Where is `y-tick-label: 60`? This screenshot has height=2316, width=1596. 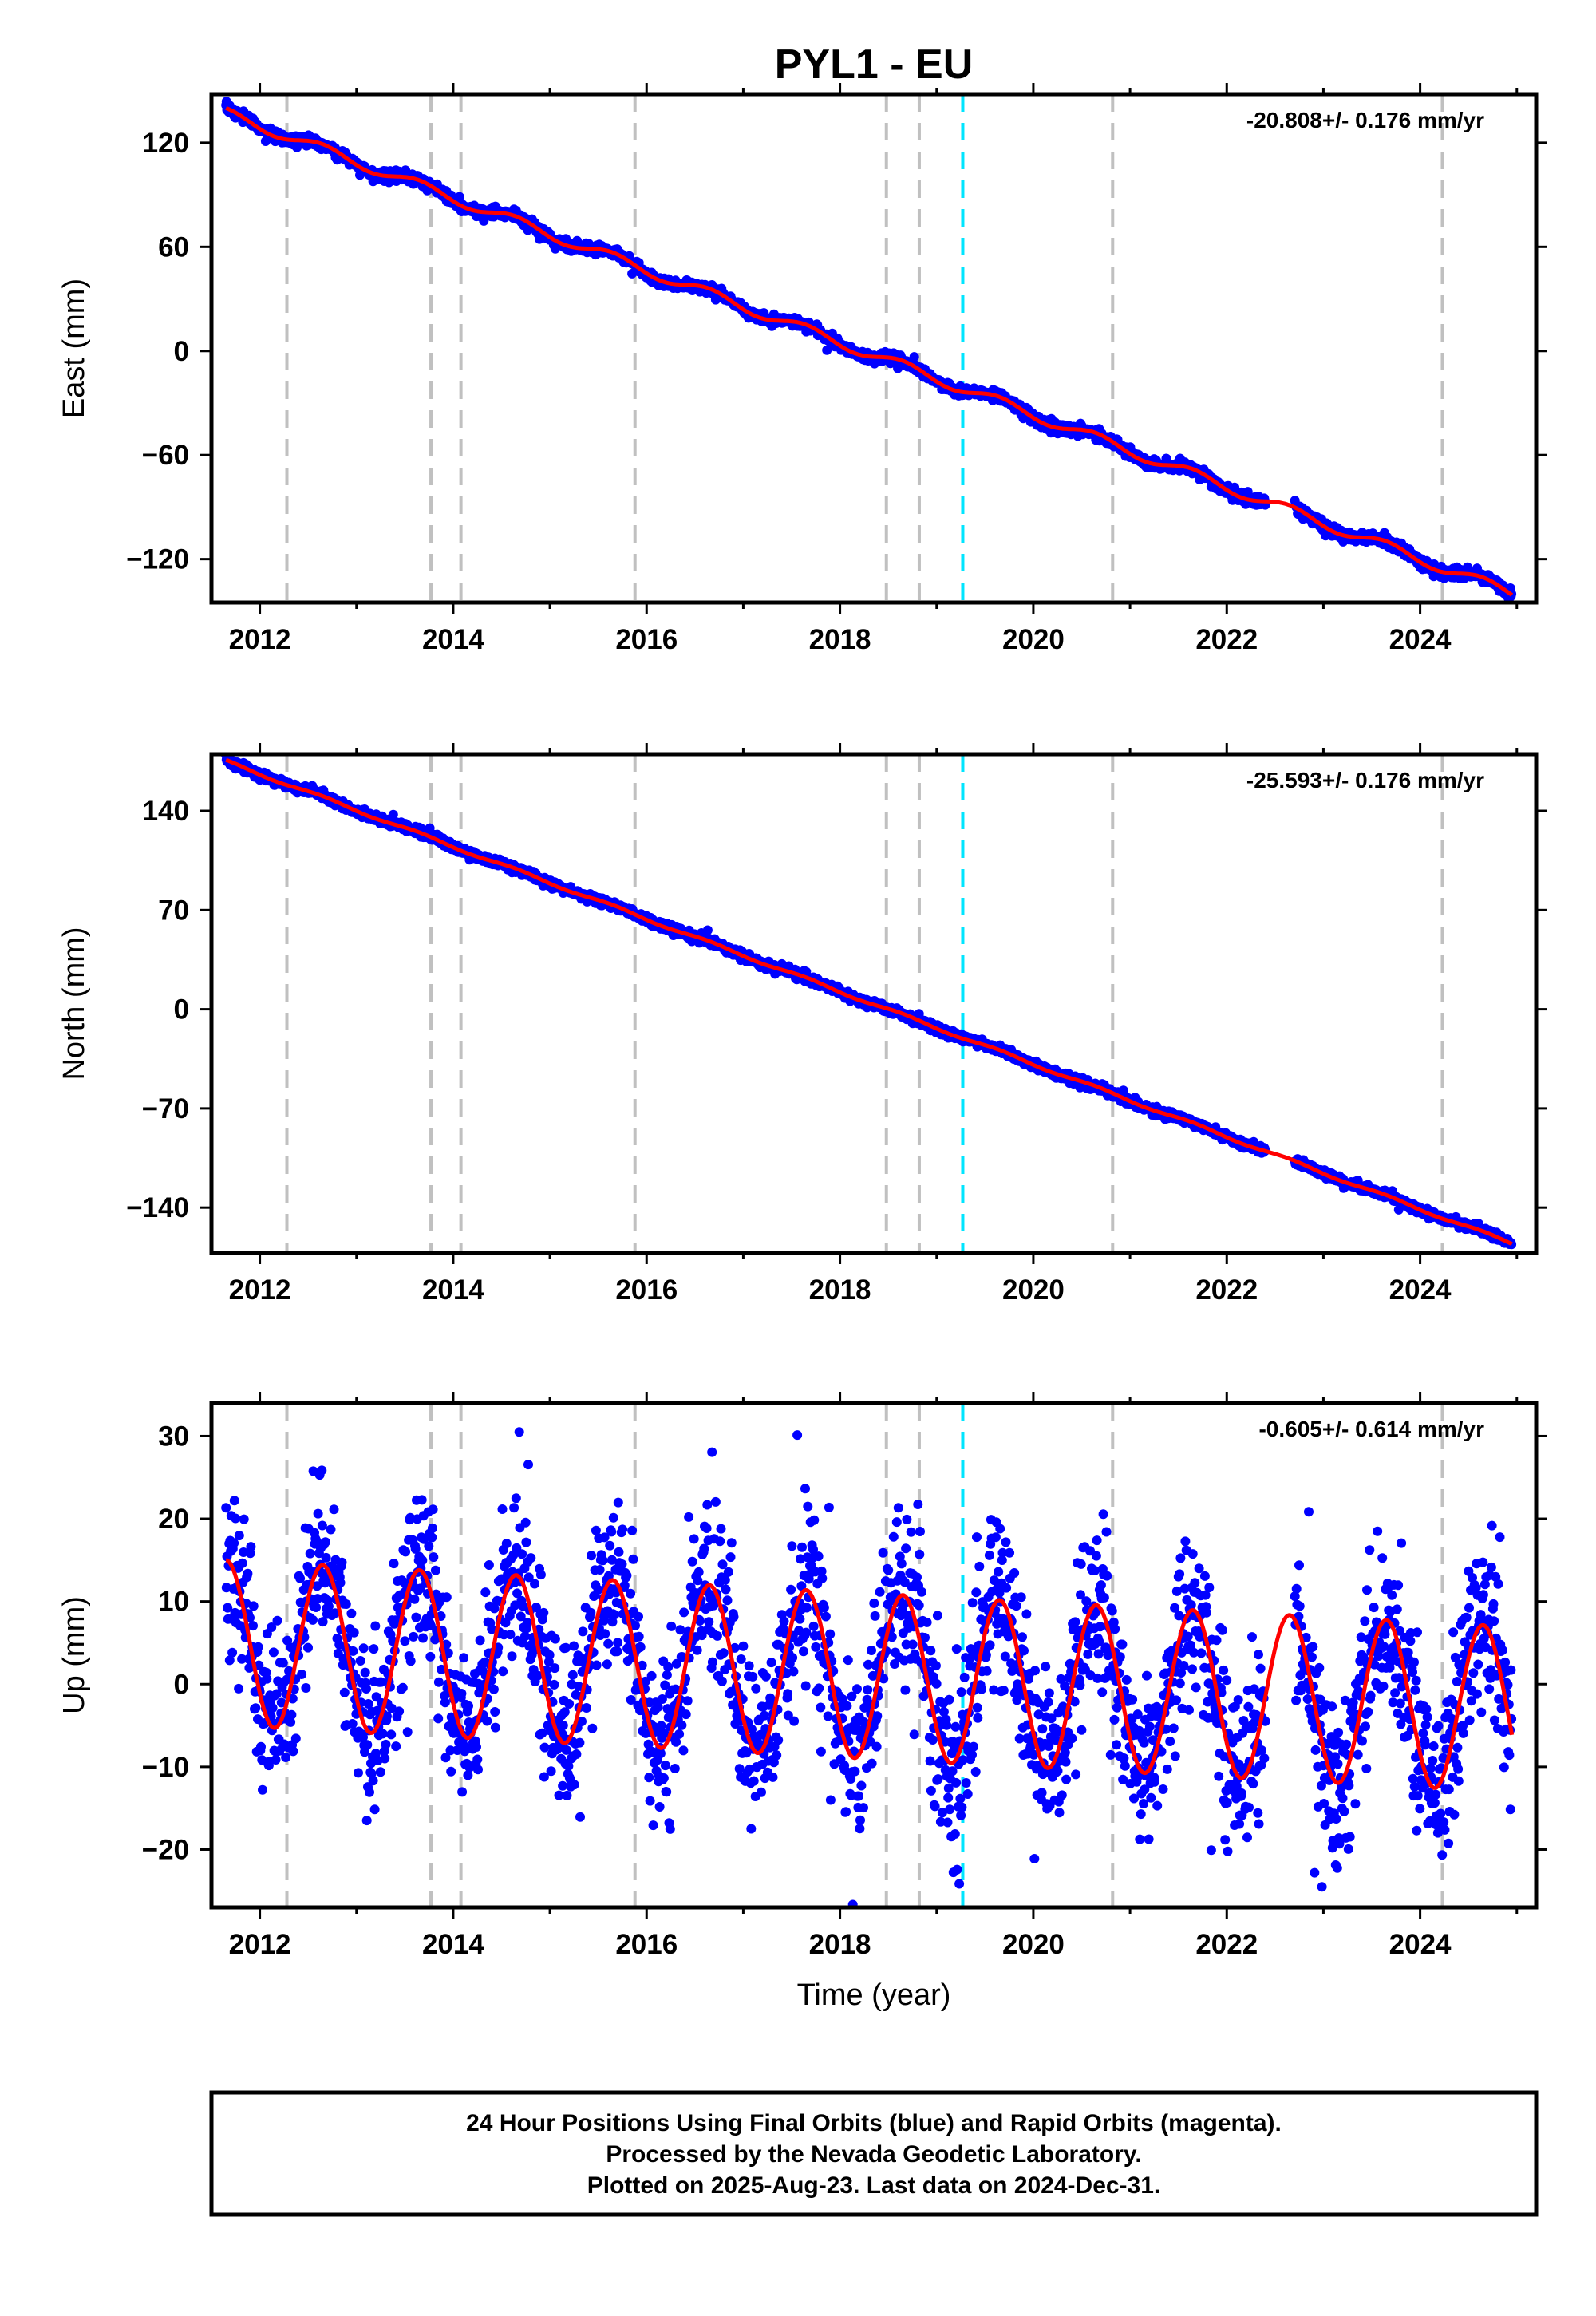
y-tick-label: 60 is located at coordinates (173, 247).